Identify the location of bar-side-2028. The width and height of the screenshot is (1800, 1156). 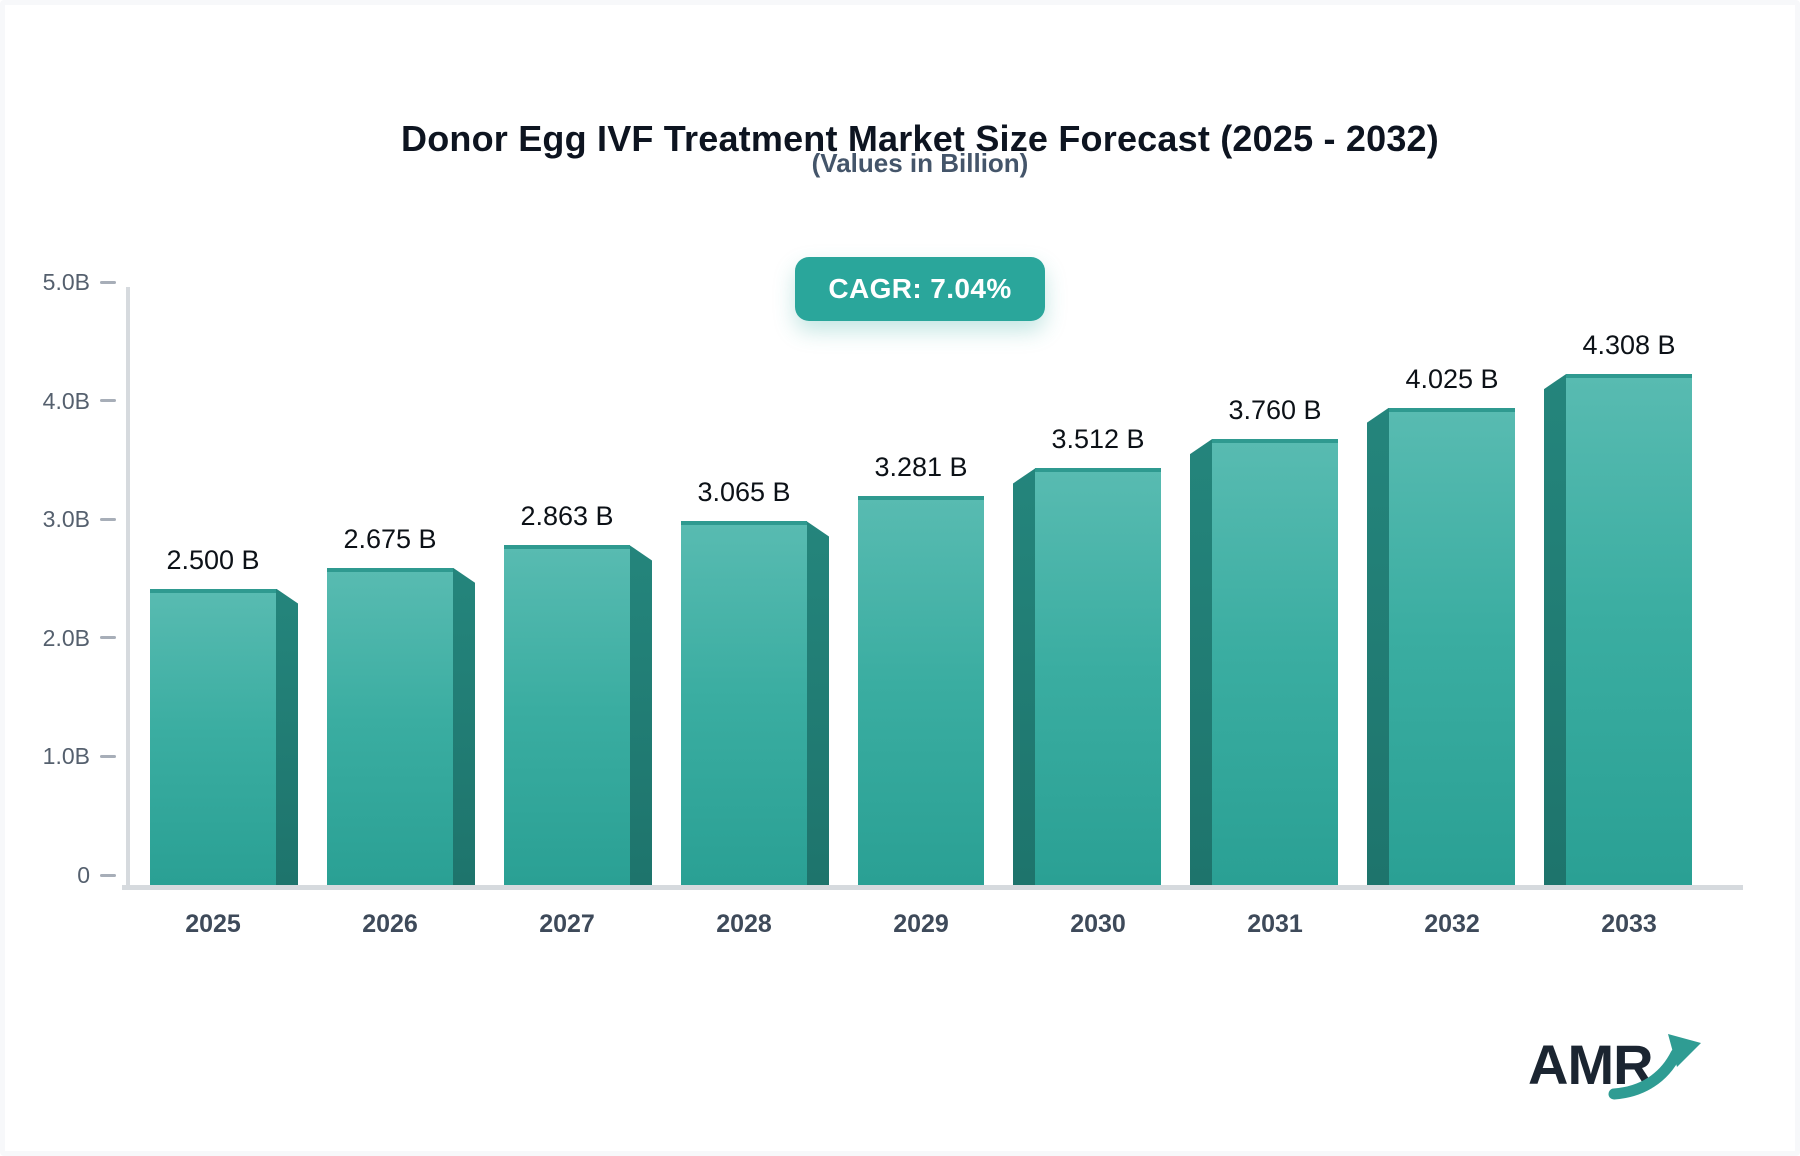
(818, 703).